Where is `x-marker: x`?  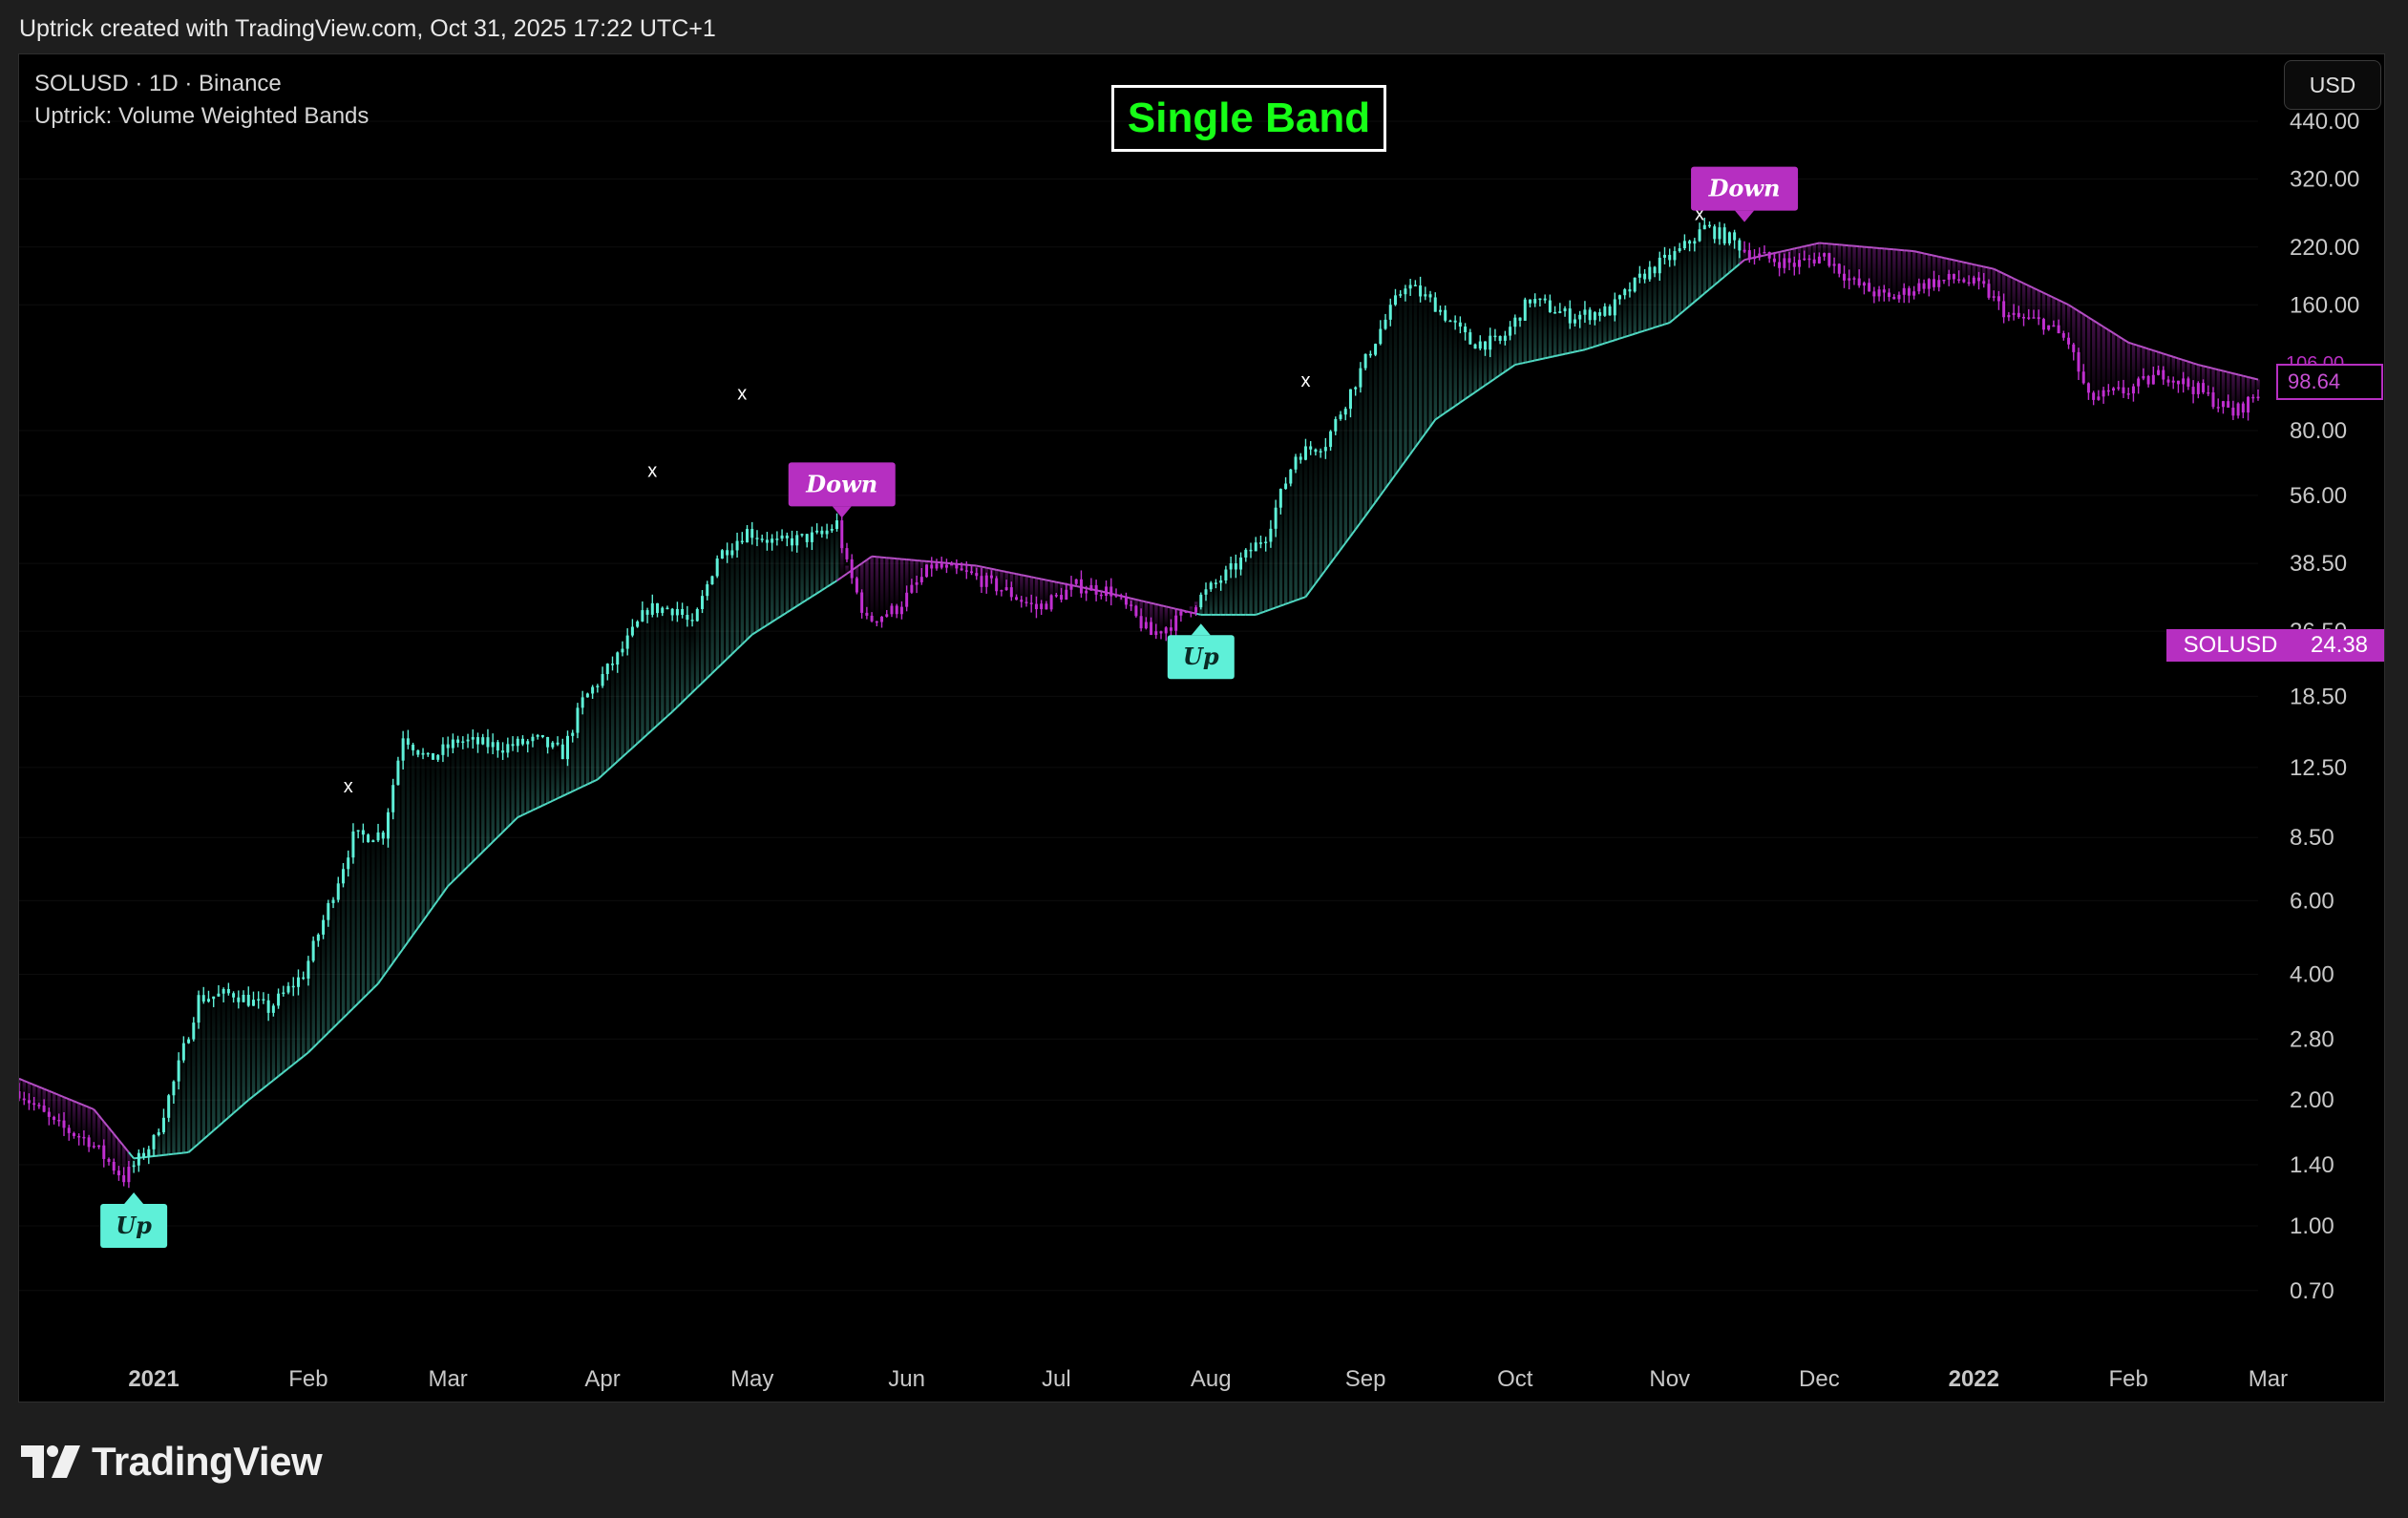
x-marker: x is located at coordinates (1699, 214).